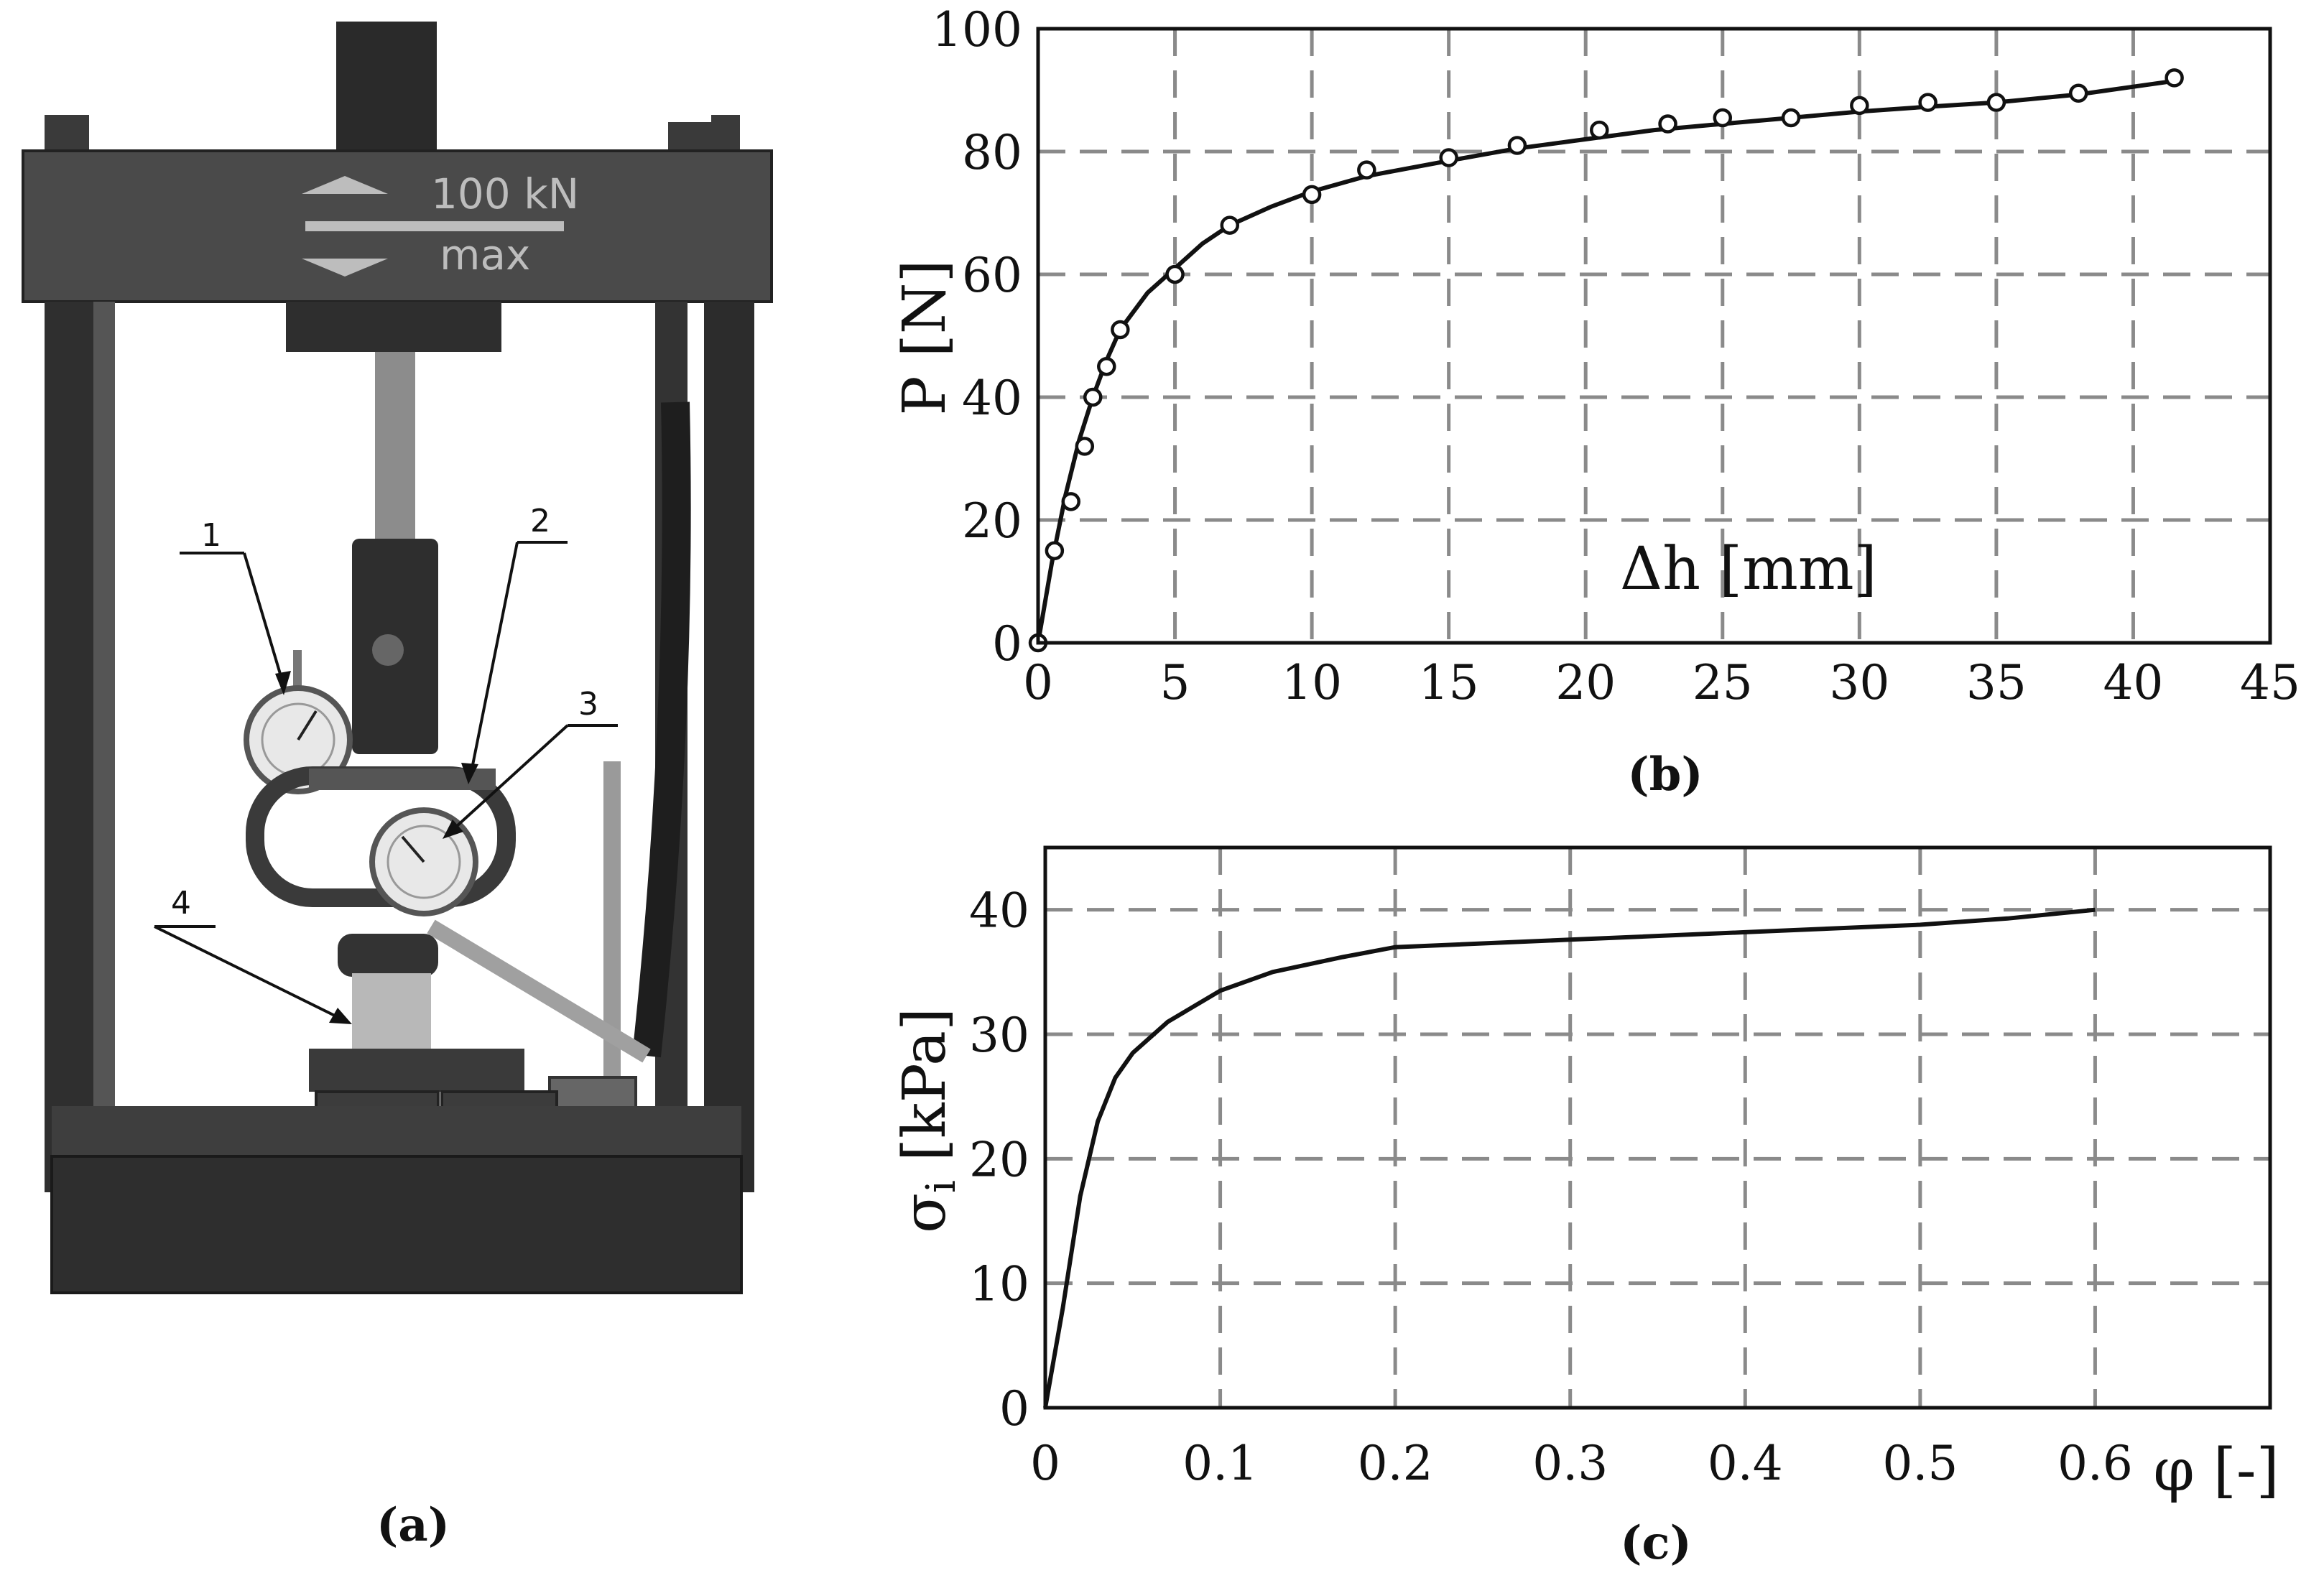  What do you see at coordinates (1585, 682) in the screenshot?
I see `chart-b-x-tick-label: 20` at bounding box center [1585, 682].